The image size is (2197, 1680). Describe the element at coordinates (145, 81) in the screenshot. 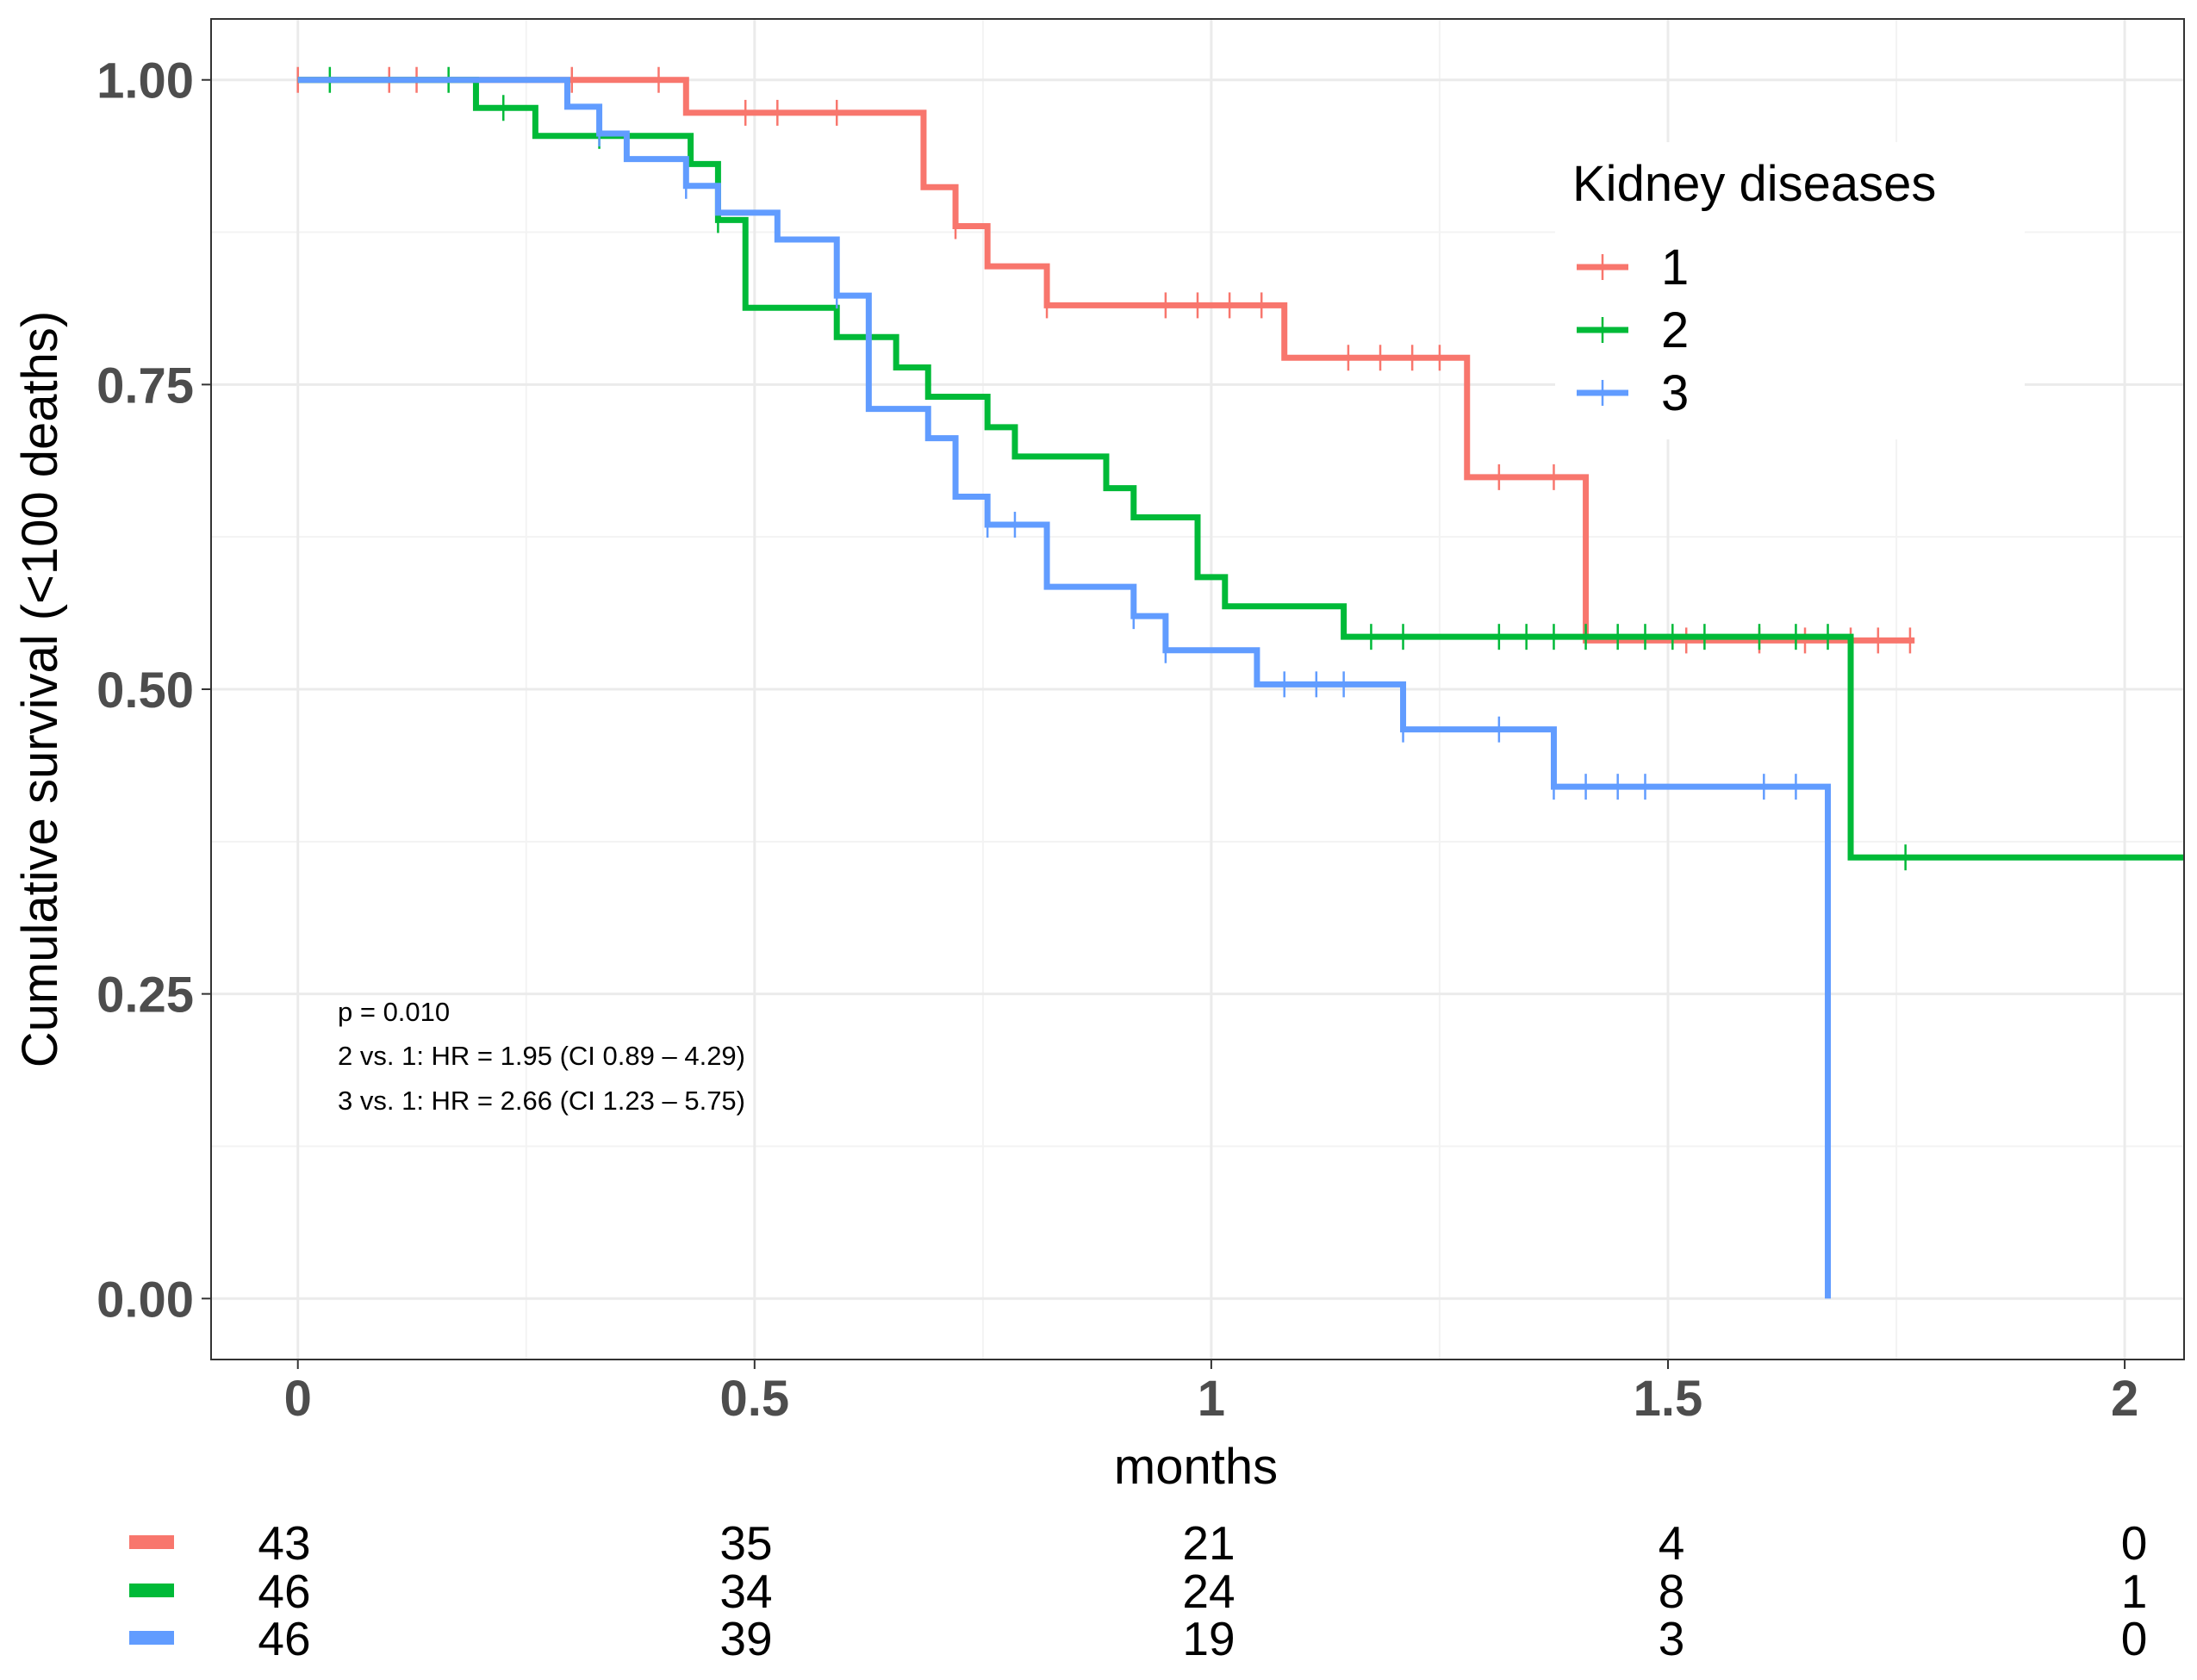

I see `y-tick-label: 1.00` at that location.